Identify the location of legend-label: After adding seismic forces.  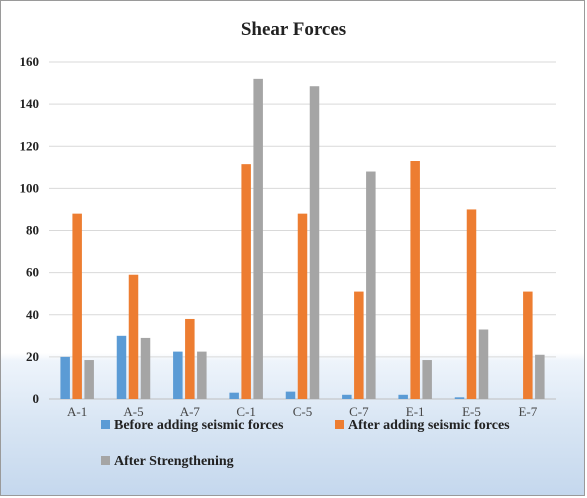
(429, 425).